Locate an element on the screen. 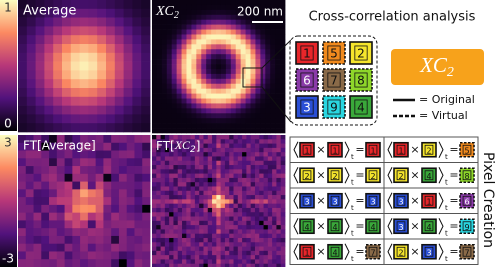 Image resolution: width=500 pixels, height=271 pixels. pixel-label: 8 is located at coordinates (361, 81).